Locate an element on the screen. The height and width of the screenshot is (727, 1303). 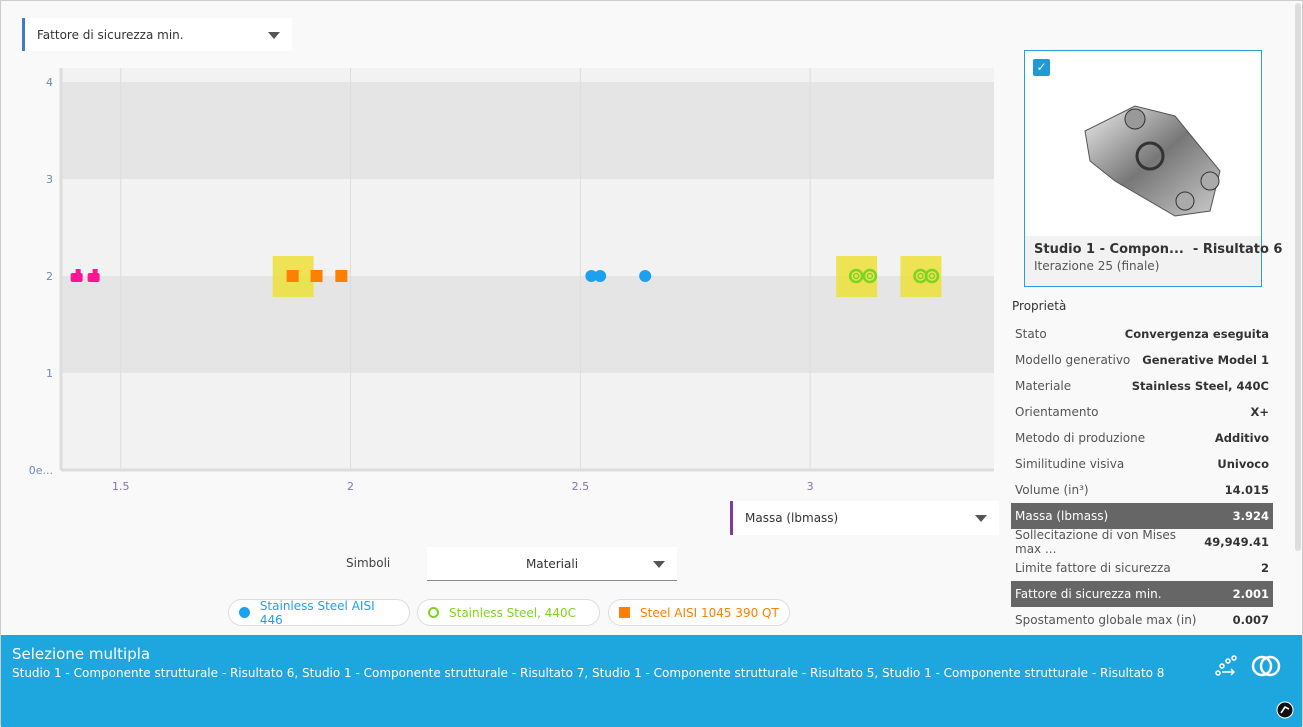
y-axis-dropdown: Fattore di sicurezza min. is located at coordinates (157, 34).